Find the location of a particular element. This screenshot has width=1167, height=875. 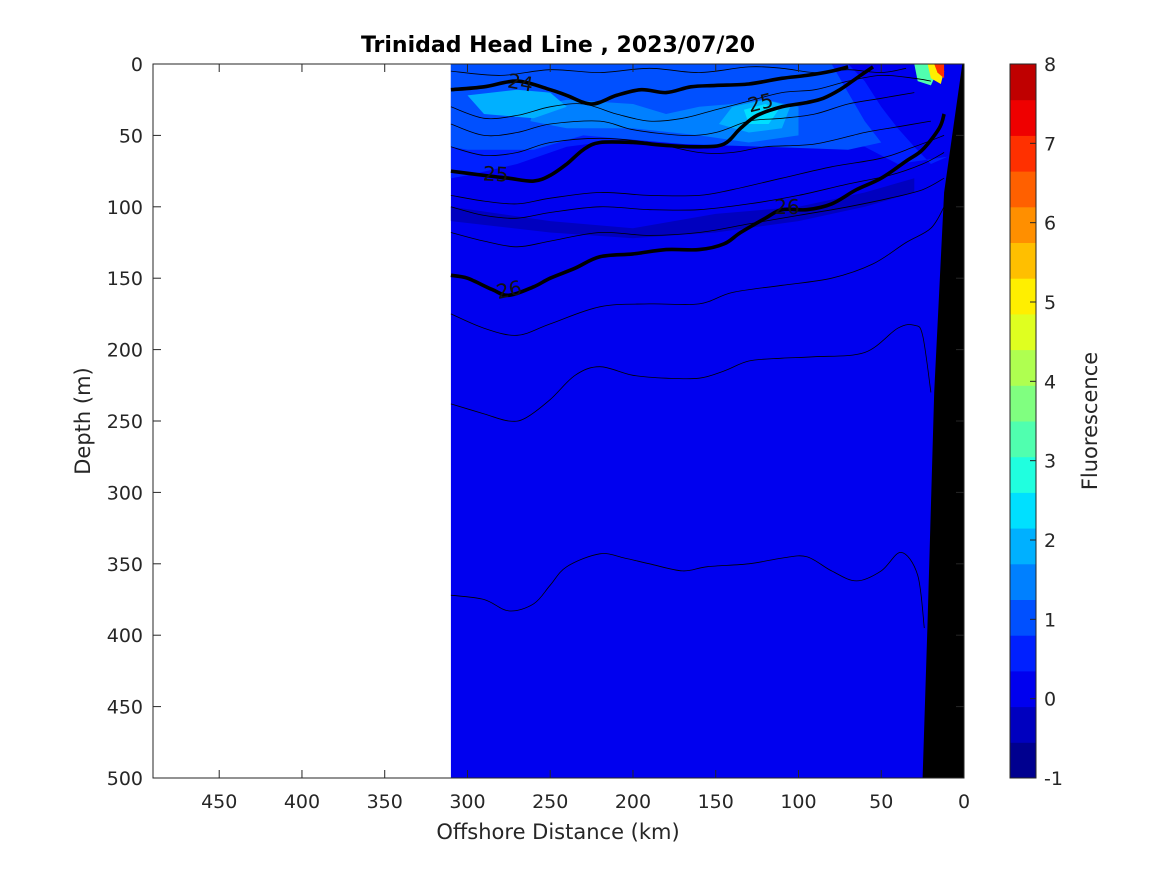

x-tick-label-5: 200 is located at coordinates (633, 802).